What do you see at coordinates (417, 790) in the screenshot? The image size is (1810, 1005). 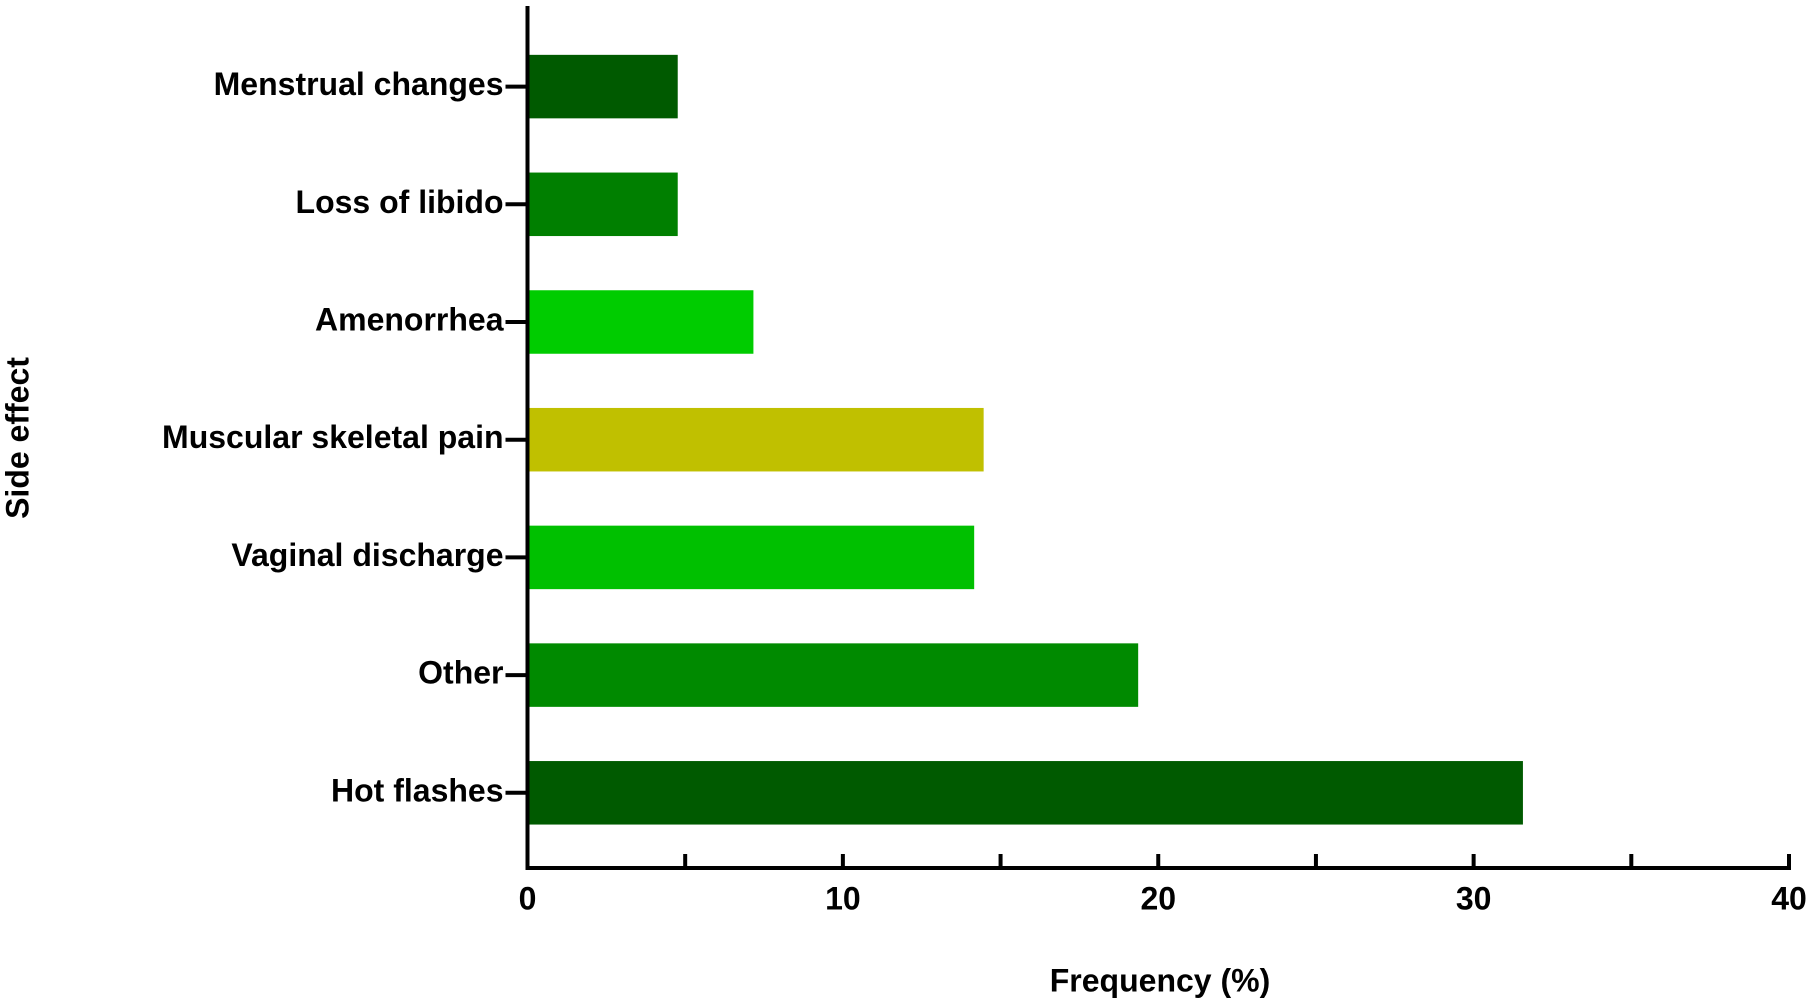 I see `y-tick-label: Hot flashes` at bounding box center [417, 790].